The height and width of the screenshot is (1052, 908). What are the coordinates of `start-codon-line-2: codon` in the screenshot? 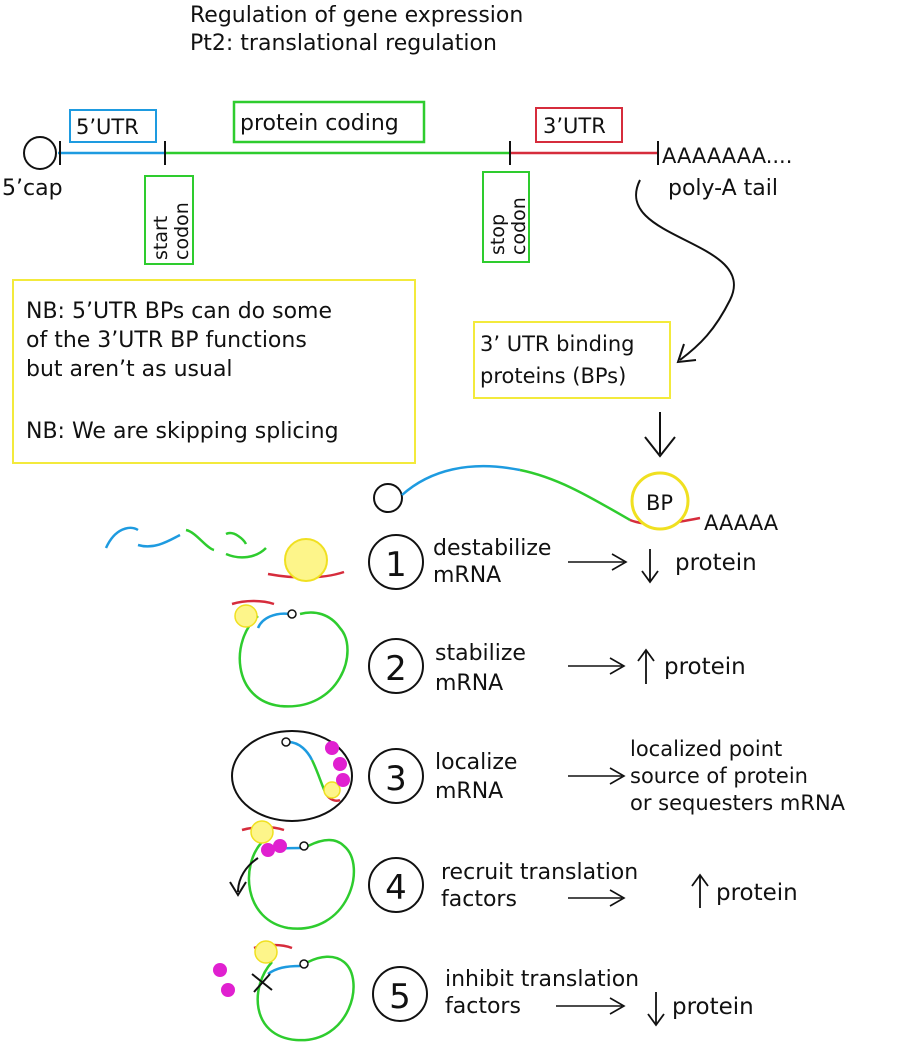 It's located at (182, 231).